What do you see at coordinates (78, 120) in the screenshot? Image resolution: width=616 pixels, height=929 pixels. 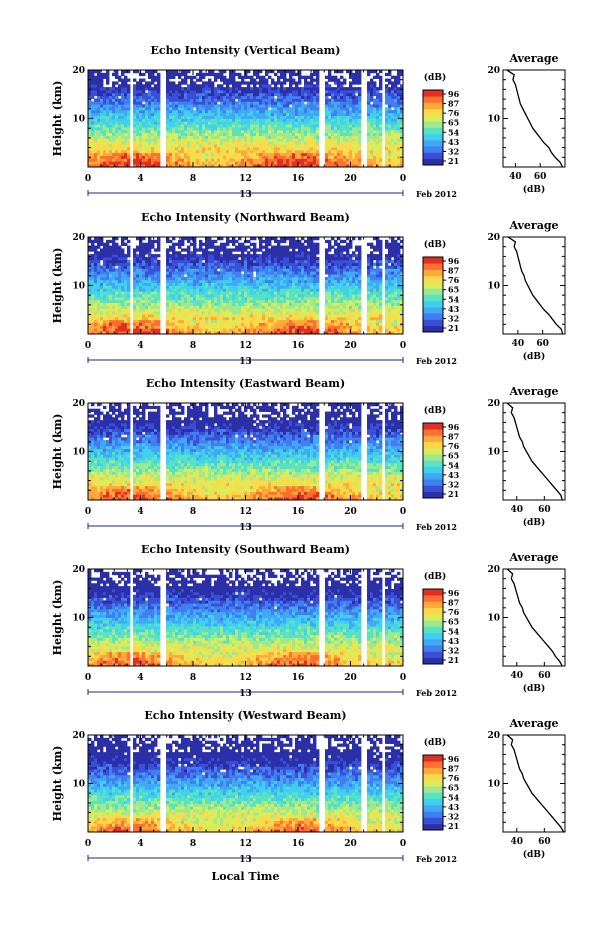 I see `y-tick-label: 10` at bounding box center [78, 120].